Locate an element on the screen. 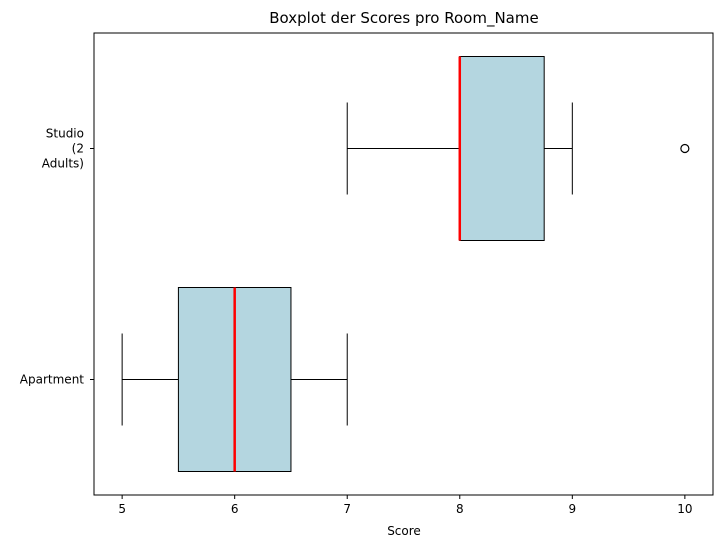  x-tick-label-8: 8 is located at coordinates (460, 509).